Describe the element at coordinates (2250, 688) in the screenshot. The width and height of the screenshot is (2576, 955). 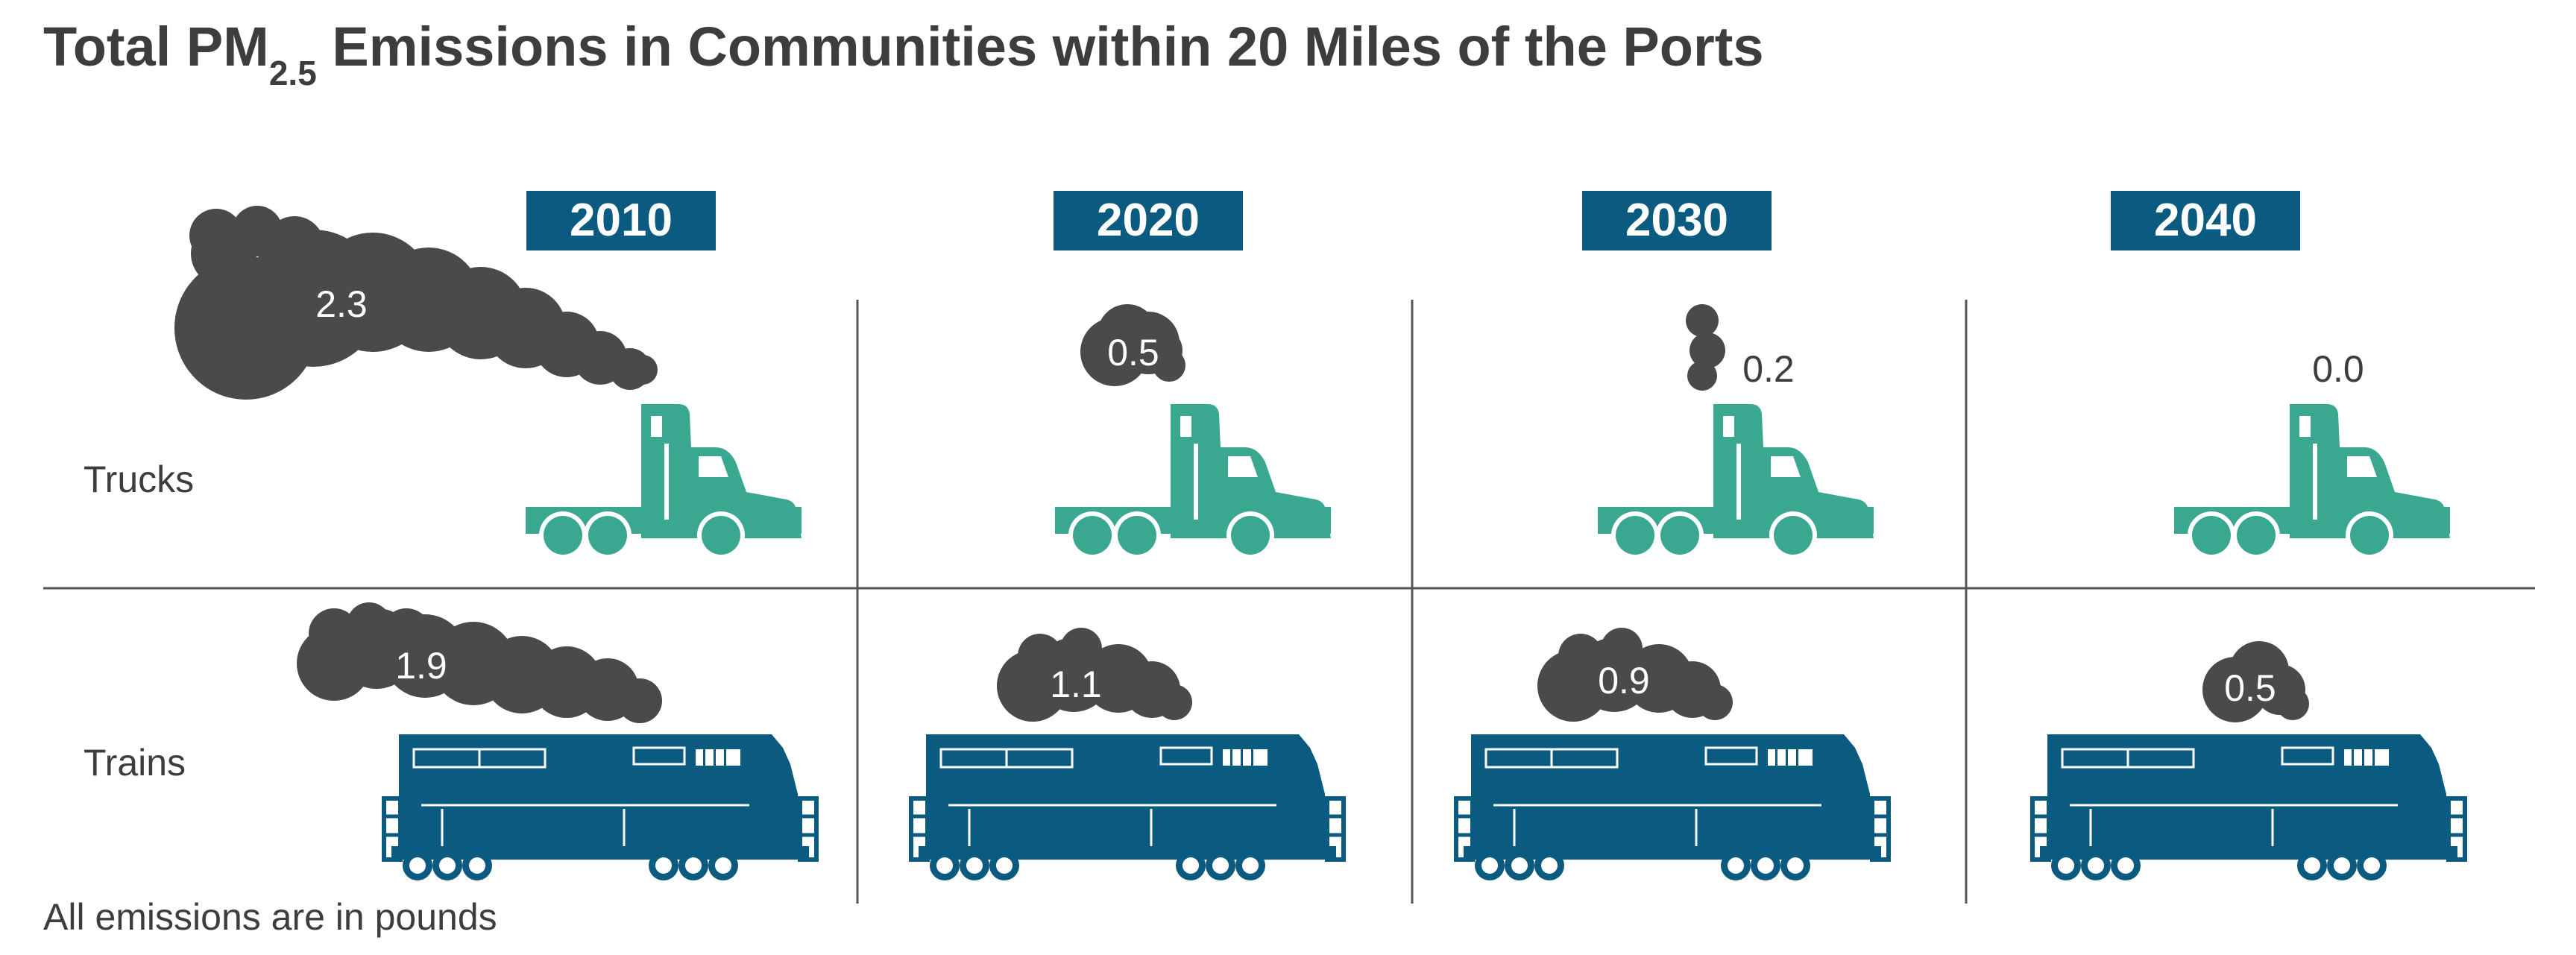
I see `value-label-trains-2040: 0.5` at that location.